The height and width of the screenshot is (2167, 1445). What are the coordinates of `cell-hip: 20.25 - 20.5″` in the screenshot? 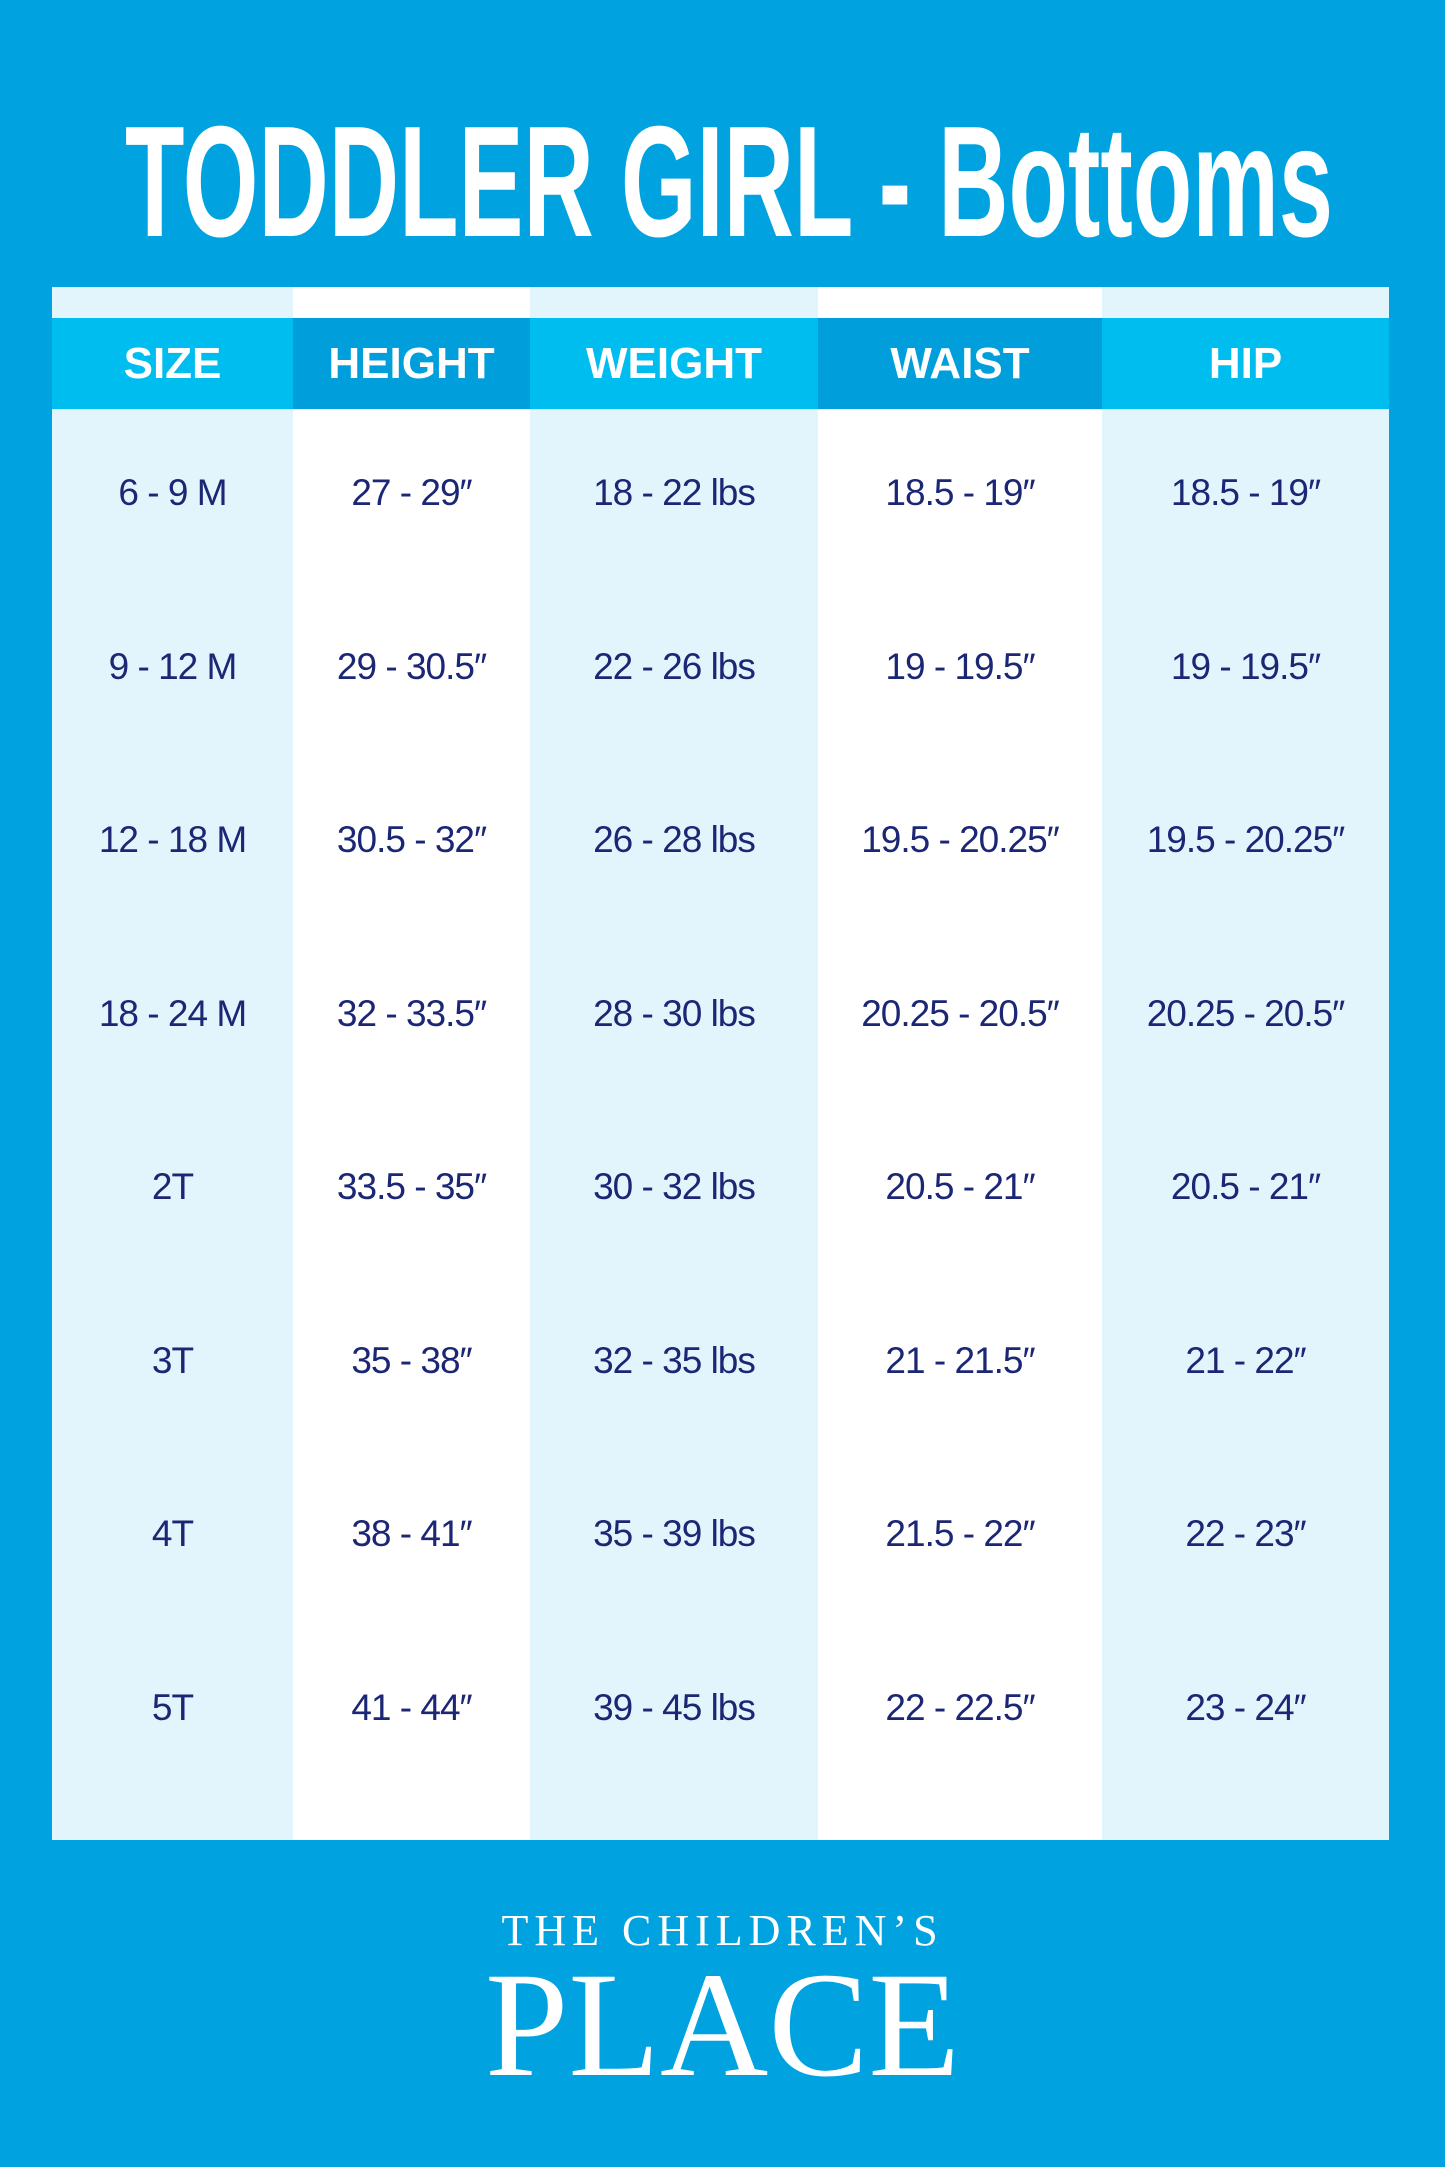 It's located at (1245, 1014).